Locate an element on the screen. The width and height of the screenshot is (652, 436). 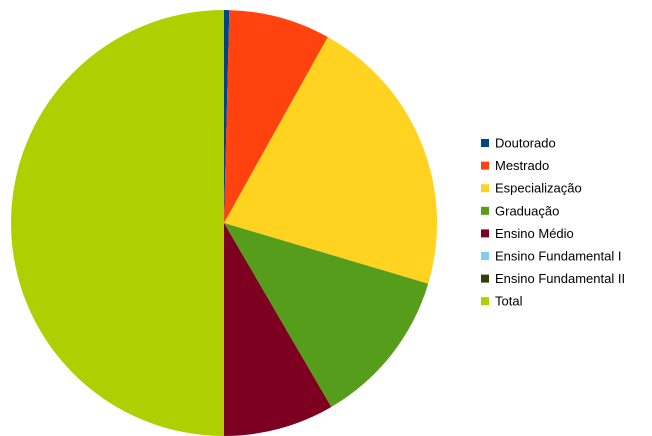
legend-label-3: Graduação is located at coordinates (527, 210).